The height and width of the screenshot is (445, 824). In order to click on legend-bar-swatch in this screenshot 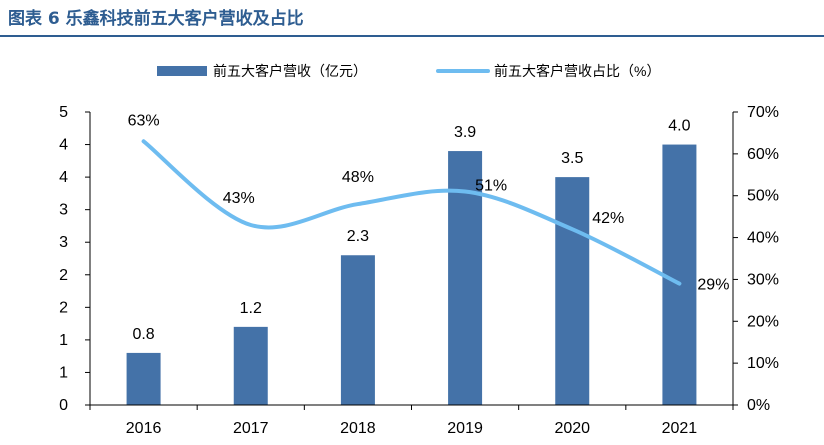, I will do `click(182, 71)`.